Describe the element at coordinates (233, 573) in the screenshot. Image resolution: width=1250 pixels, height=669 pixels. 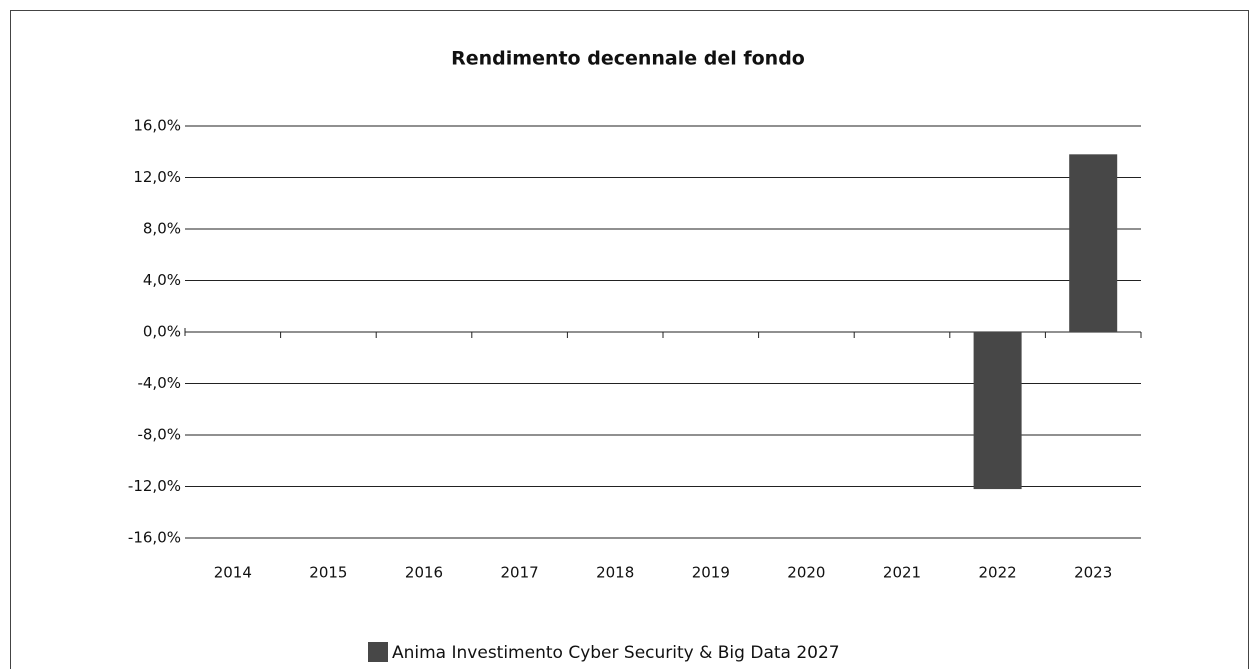
I see `x-tick-label: 2014` at that location.